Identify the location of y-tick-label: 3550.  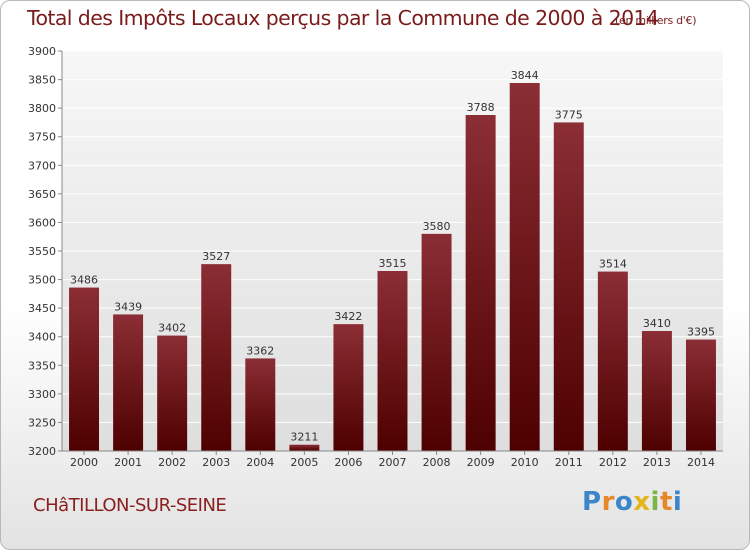
(42, 251).